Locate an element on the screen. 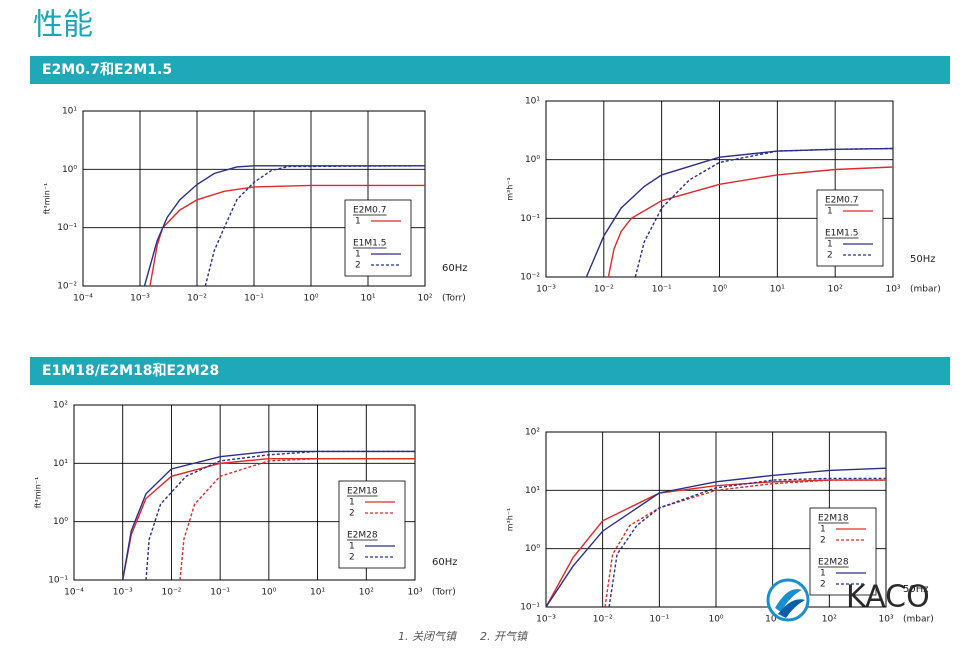 This screenshot has width=980, height=652. x-axis-unit: (mbar) is located at coordinates (925, 290).